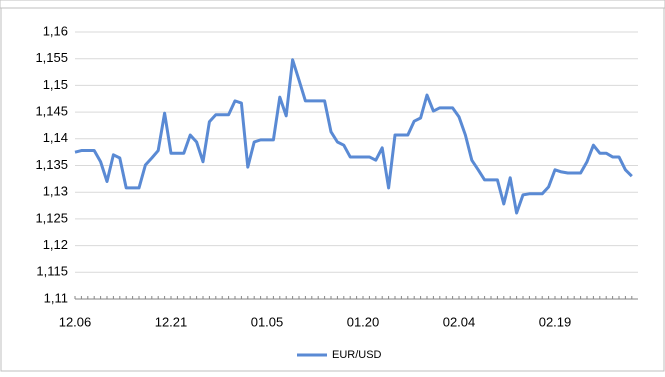  What do you see at coordinates (267, 321) in the screenshot?
I see `x-tick-label: 01.05` at bounding box center [267, 321].